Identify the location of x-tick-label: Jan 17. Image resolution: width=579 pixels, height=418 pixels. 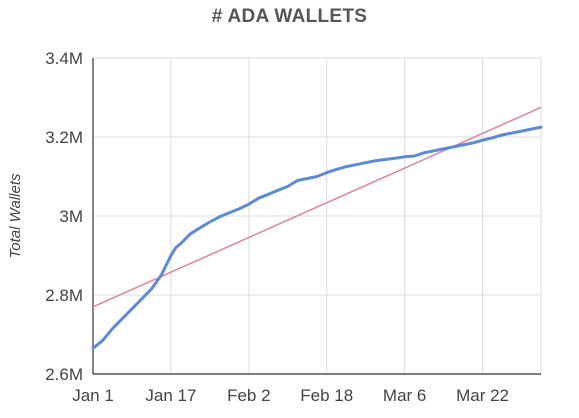
(170, 395).